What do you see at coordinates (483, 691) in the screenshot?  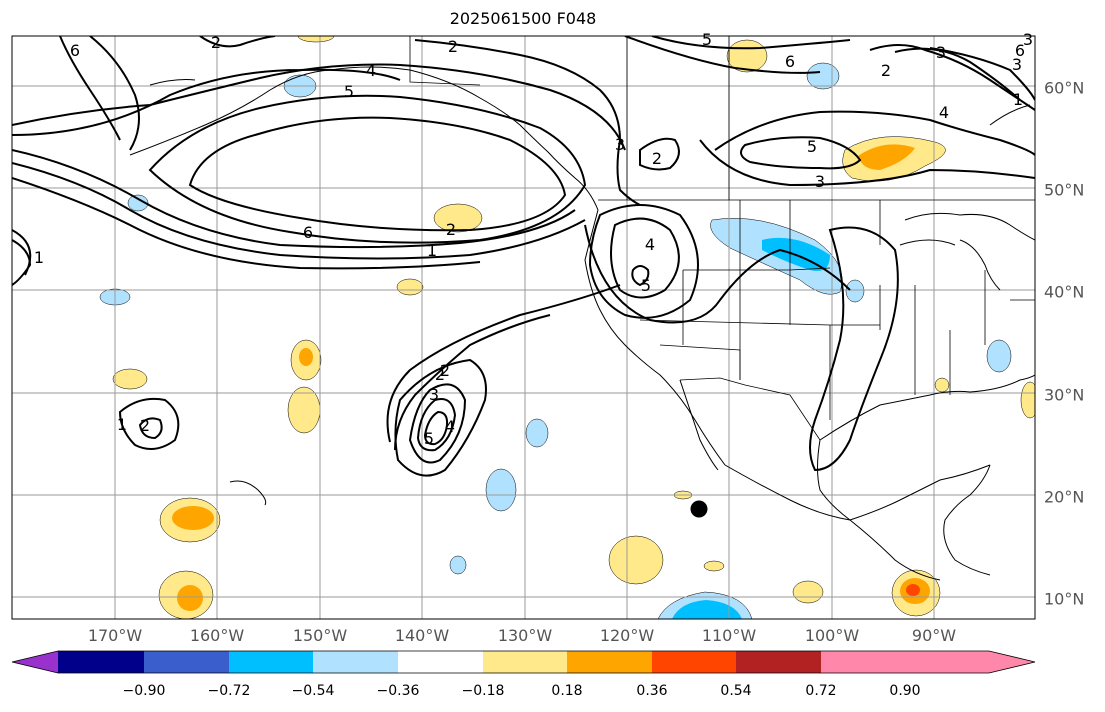 I see `colorbar-tick-label: −0.18` at bounding box center [483, 691].